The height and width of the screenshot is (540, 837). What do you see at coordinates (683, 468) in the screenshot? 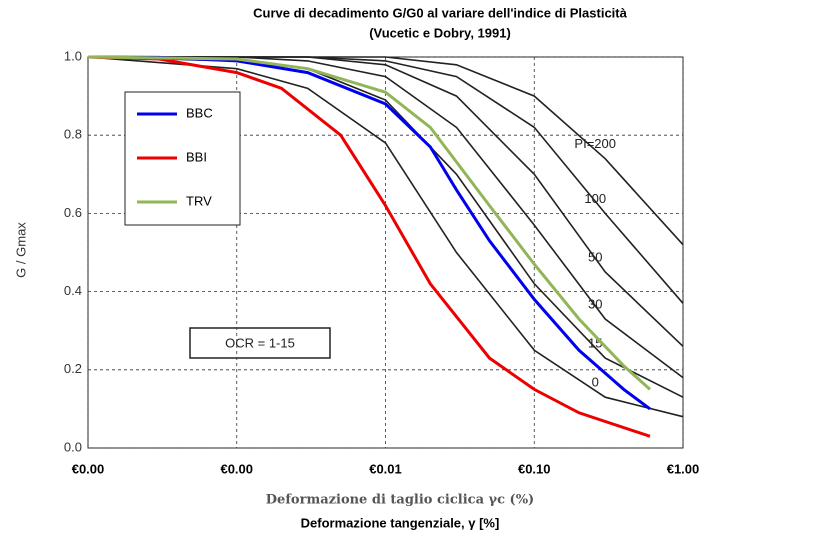
I see `x-tick-label: €1.00` at bounding box center [683, 468].